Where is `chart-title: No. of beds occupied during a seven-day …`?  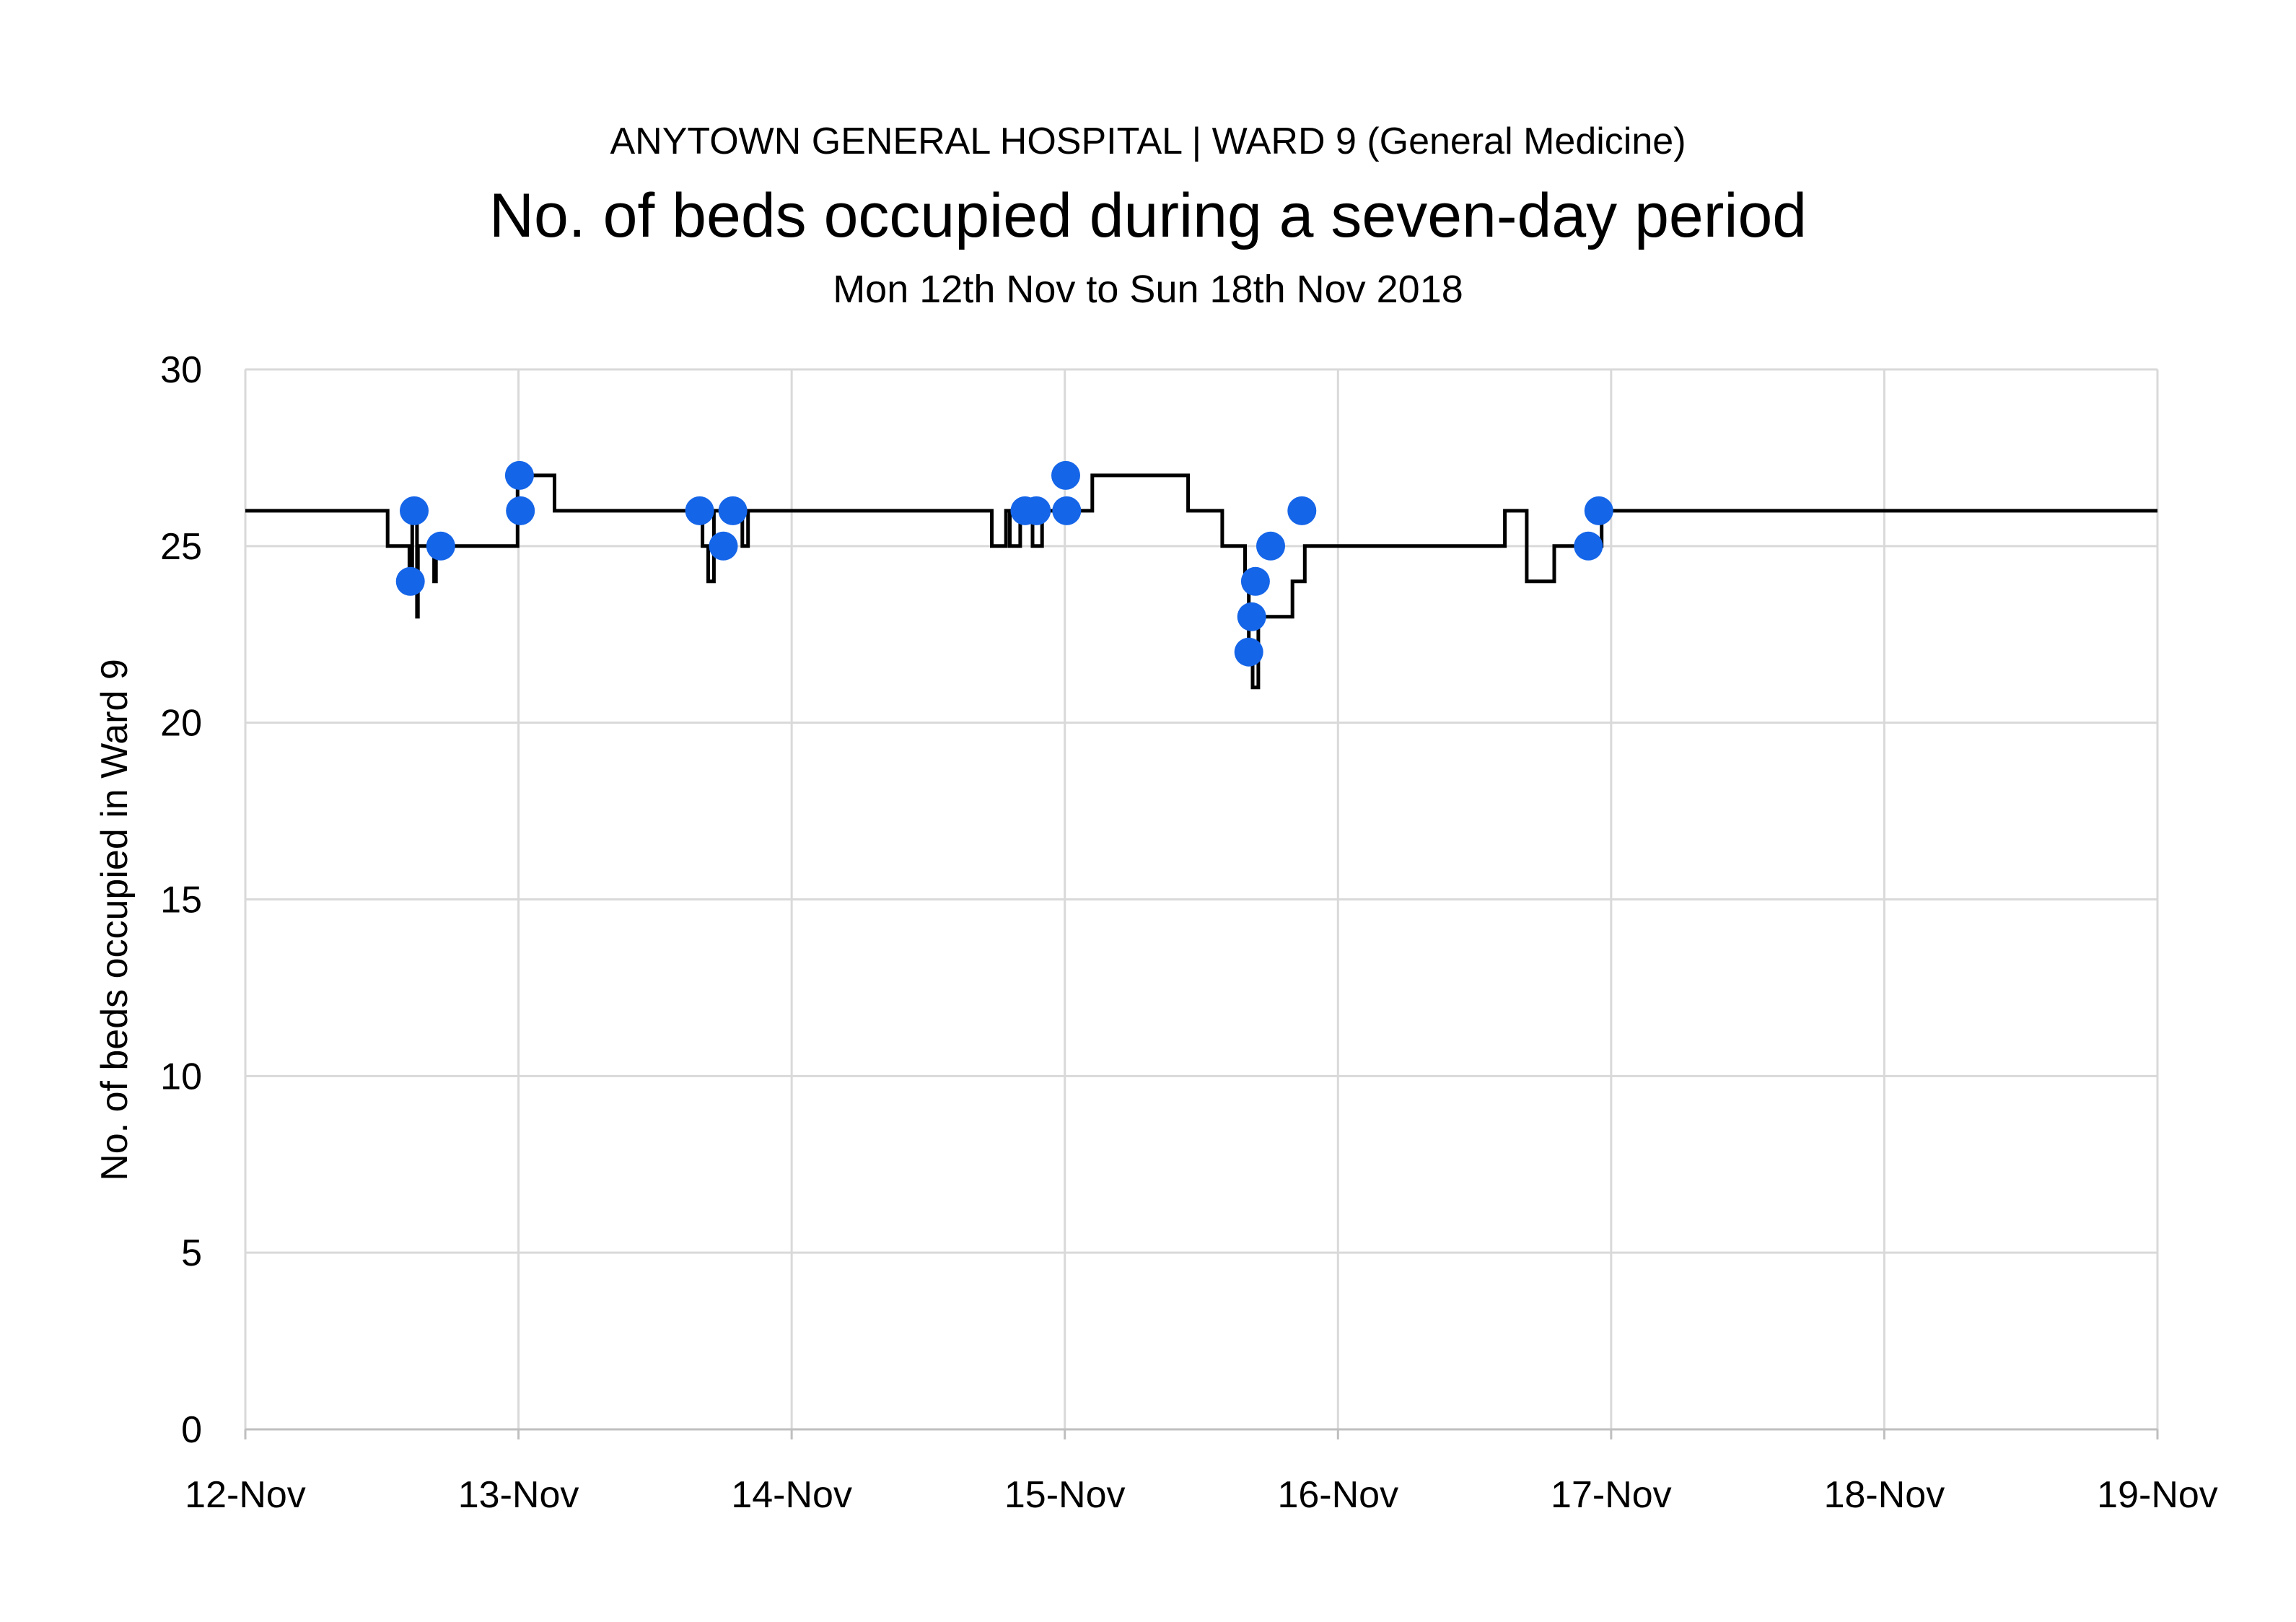
chart-title: No. of beds occupied during a seven-day … is located at coordinates (1148, 215).